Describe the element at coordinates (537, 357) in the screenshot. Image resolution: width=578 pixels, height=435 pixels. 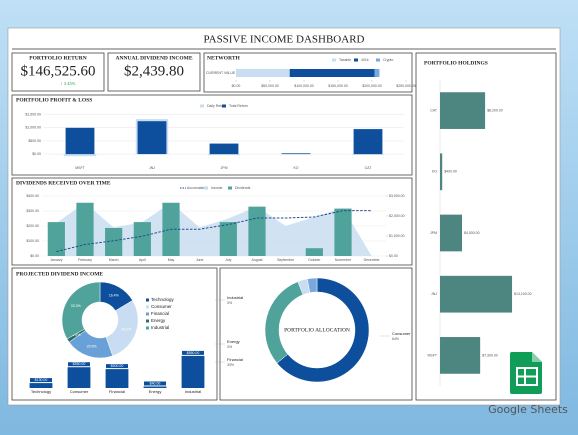
I see `logo-fold` at that location.